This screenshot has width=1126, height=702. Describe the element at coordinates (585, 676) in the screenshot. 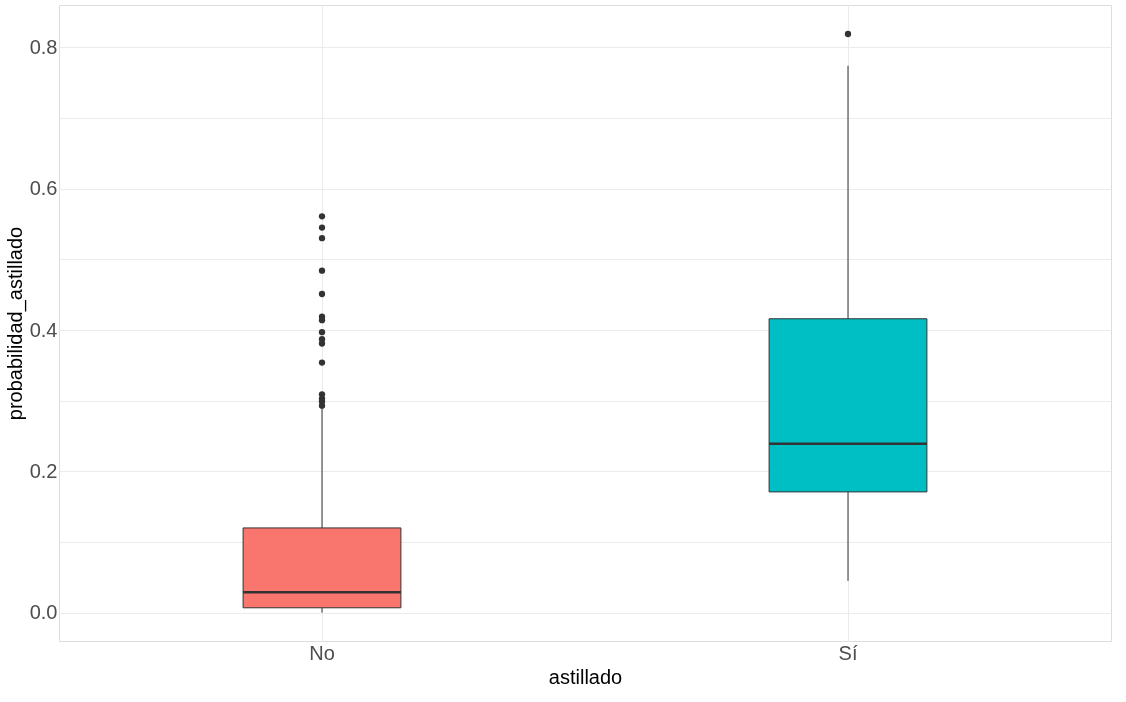

I see `x-axis-title: astillado` at that location.